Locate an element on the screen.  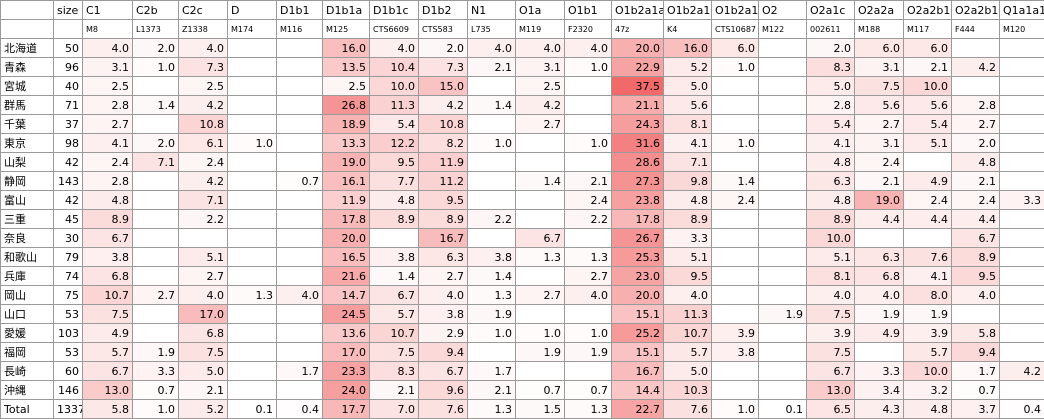
value-cell: 5.8 is located at coordinates (975, 333).